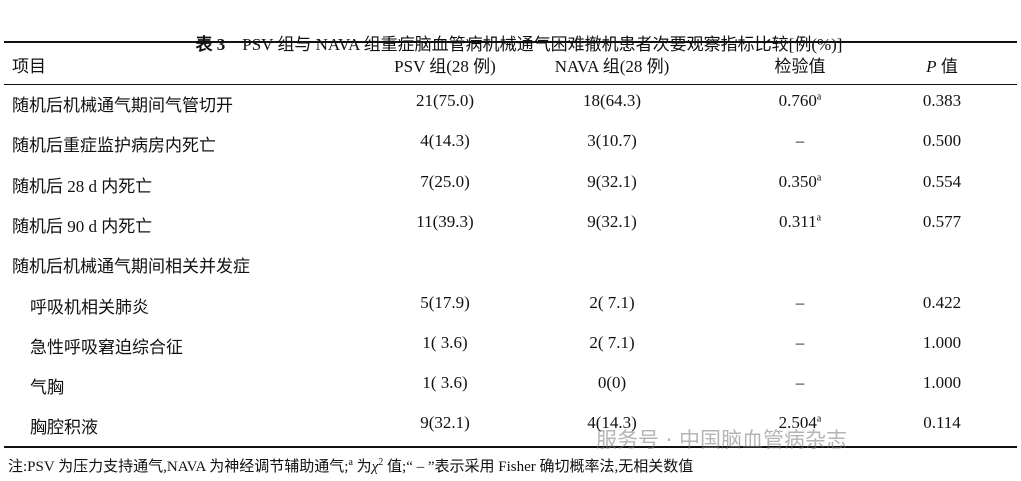  I want to click on cell: 11(39.3), so click(445, 222).